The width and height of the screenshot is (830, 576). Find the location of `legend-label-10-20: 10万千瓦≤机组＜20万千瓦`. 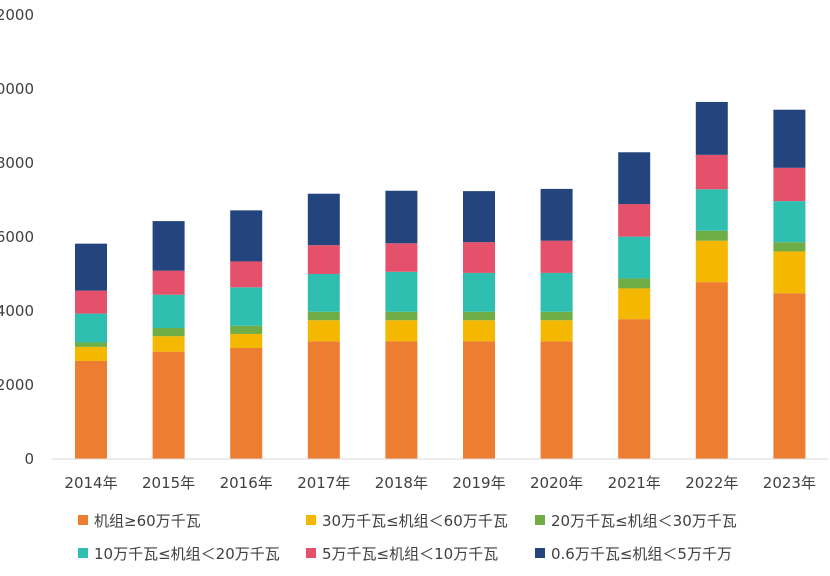

legend-label-10-20: 10万千瓦≤机组＜20万千瓦 is located at coordinates (187, 553).